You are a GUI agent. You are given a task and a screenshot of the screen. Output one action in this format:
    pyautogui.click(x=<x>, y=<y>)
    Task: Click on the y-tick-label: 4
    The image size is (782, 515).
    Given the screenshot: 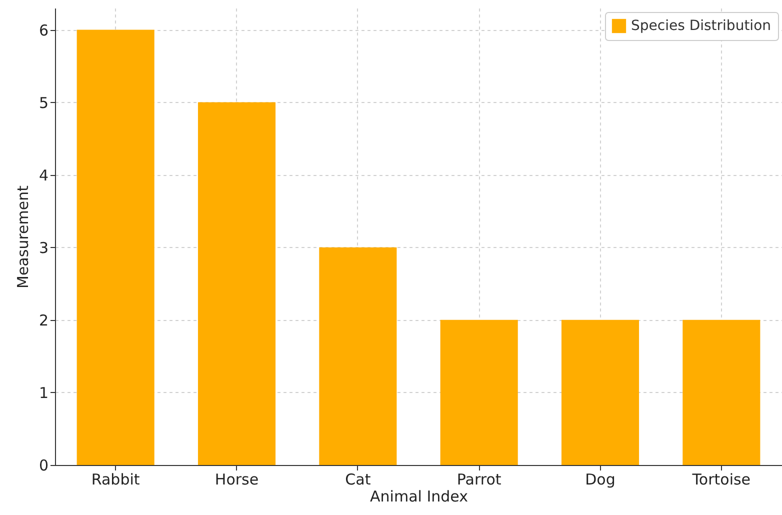 What is the action you would take?
    pyautogui.click(x=43, y=175)
    